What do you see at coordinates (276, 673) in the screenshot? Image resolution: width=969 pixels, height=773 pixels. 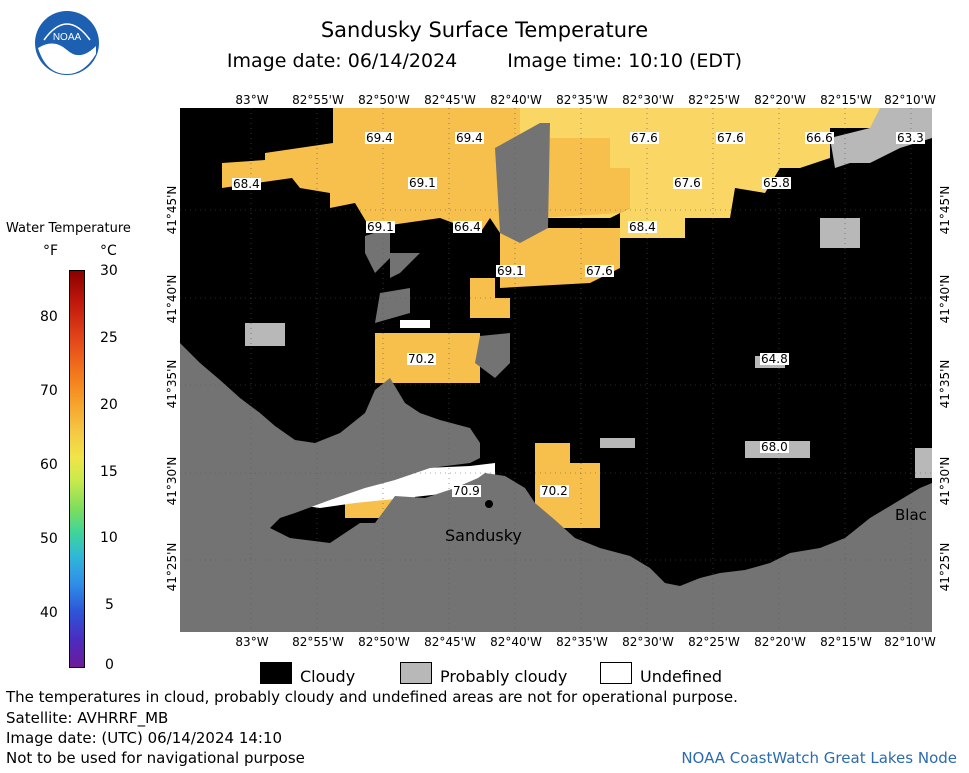 I see `legend-swatch-cloudy` at bounding box center [276, 673].